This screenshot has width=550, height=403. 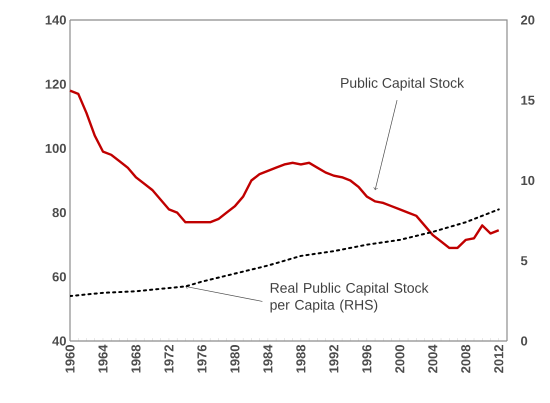 I want to click on x-tick-label: 1968, so click(x=136, y=358).